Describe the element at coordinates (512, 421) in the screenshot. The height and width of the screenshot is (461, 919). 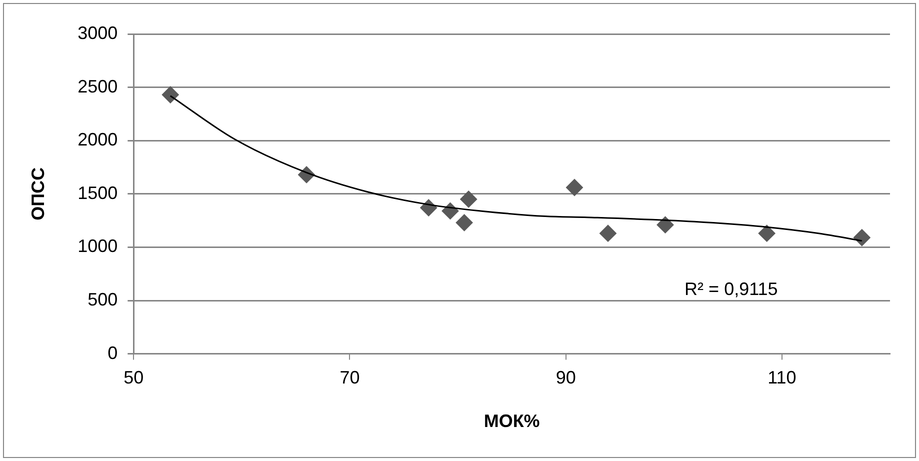
I see `x-axis-title: МОК%` at that location.